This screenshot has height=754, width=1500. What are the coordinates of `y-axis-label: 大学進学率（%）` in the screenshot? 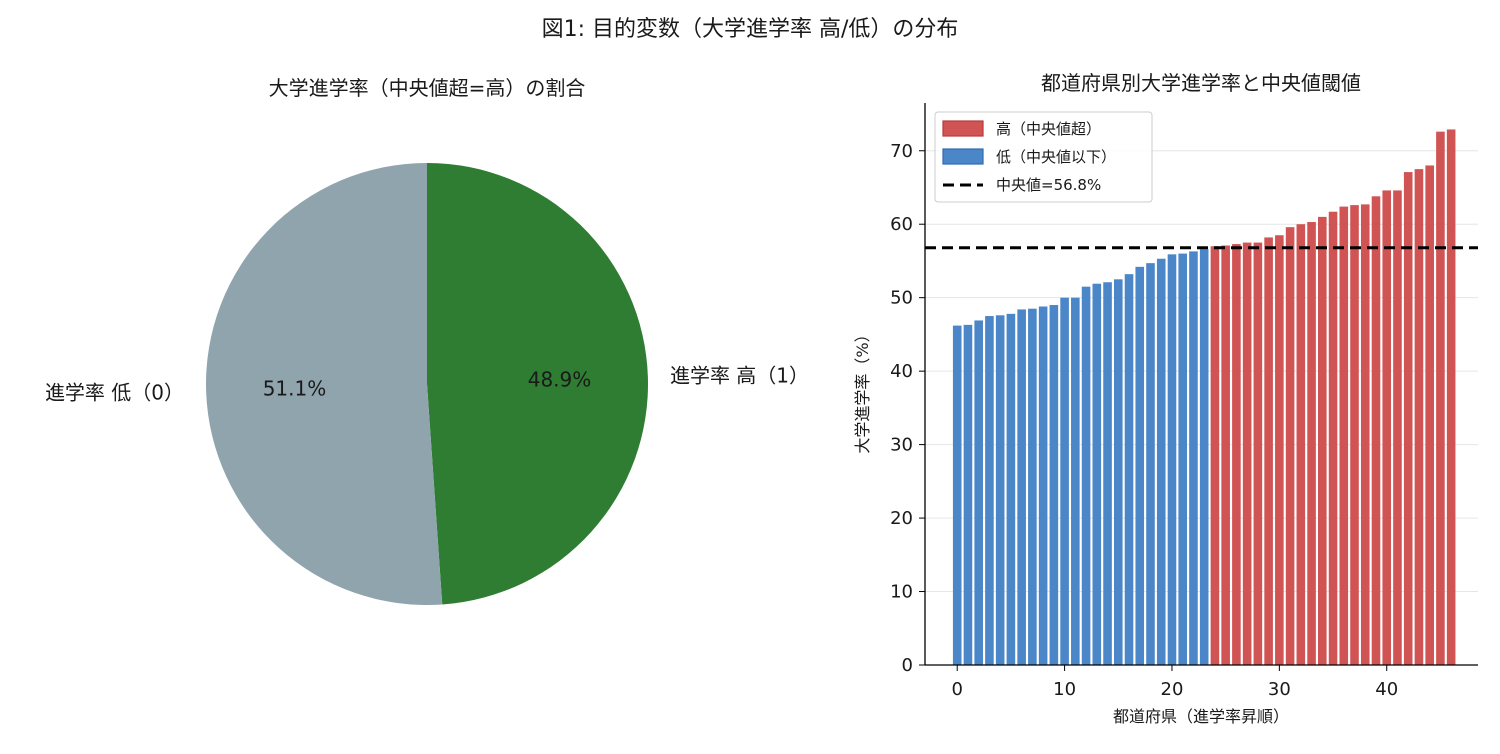 It's located at (862, 389).